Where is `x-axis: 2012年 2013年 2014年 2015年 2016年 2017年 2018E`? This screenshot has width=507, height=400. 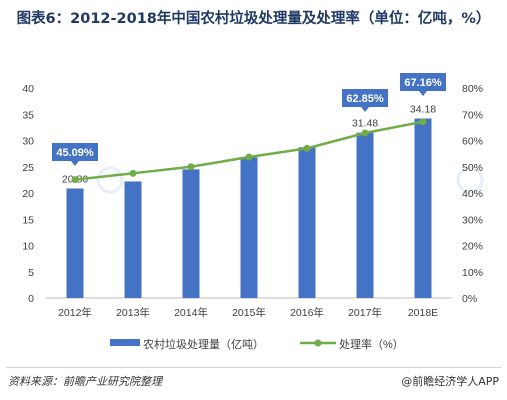
x-axis: 2012年 2013年 2014年 2015年 2016年 2017年 2018E is located at coordinates (248, 312).